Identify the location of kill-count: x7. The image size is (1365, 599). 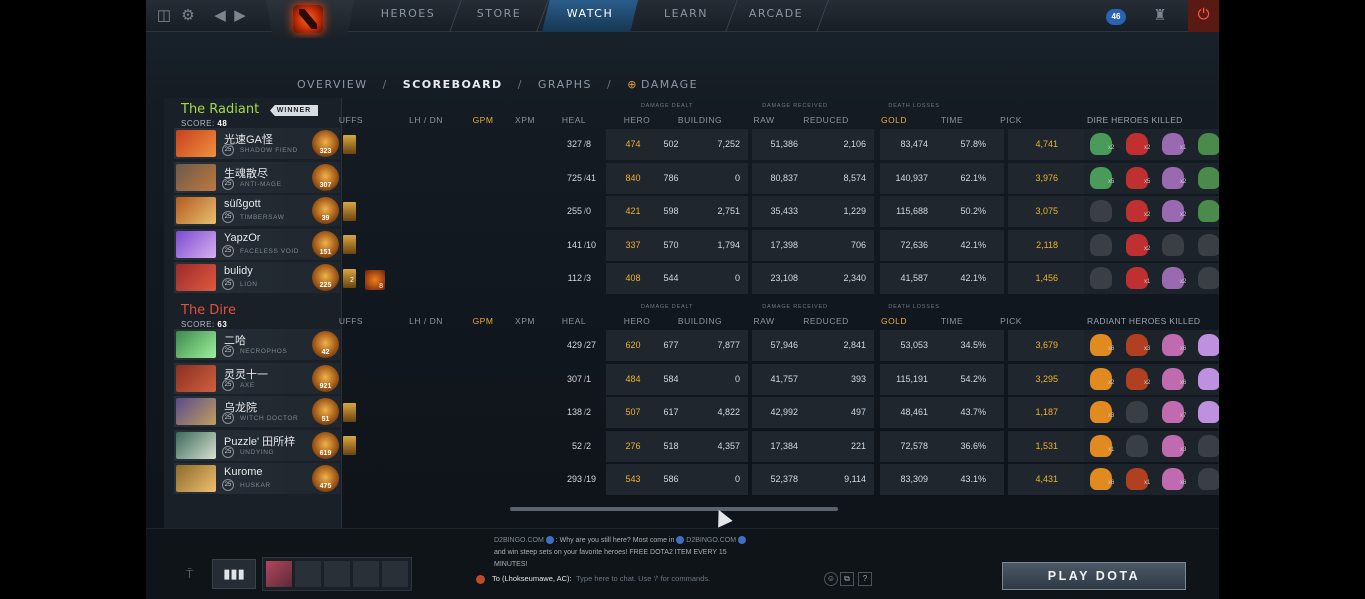
(1183, 416).